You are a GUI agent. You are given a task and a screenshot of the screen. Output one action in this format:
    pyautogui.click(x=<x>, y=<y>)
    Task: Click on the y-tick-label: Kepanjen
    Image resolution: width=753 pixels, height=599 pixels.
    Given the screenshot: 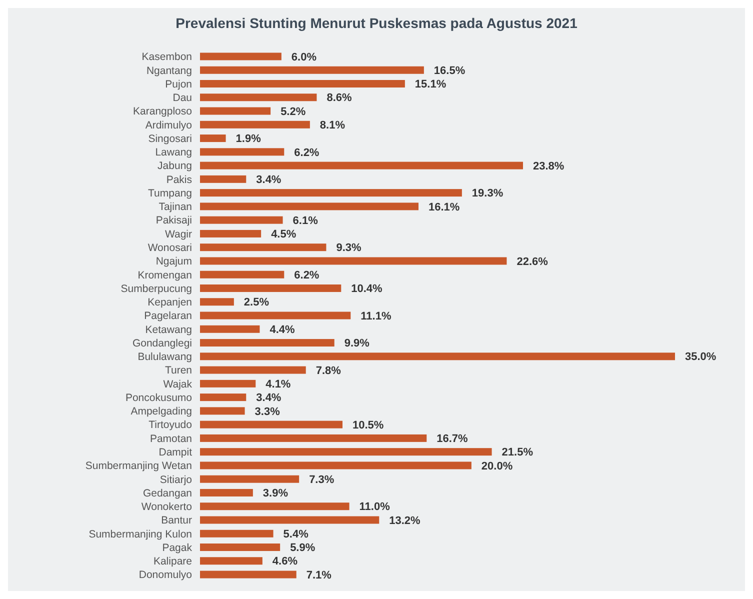 What is the action you would take?
    pyautogui.click(x=170, y=302)
    